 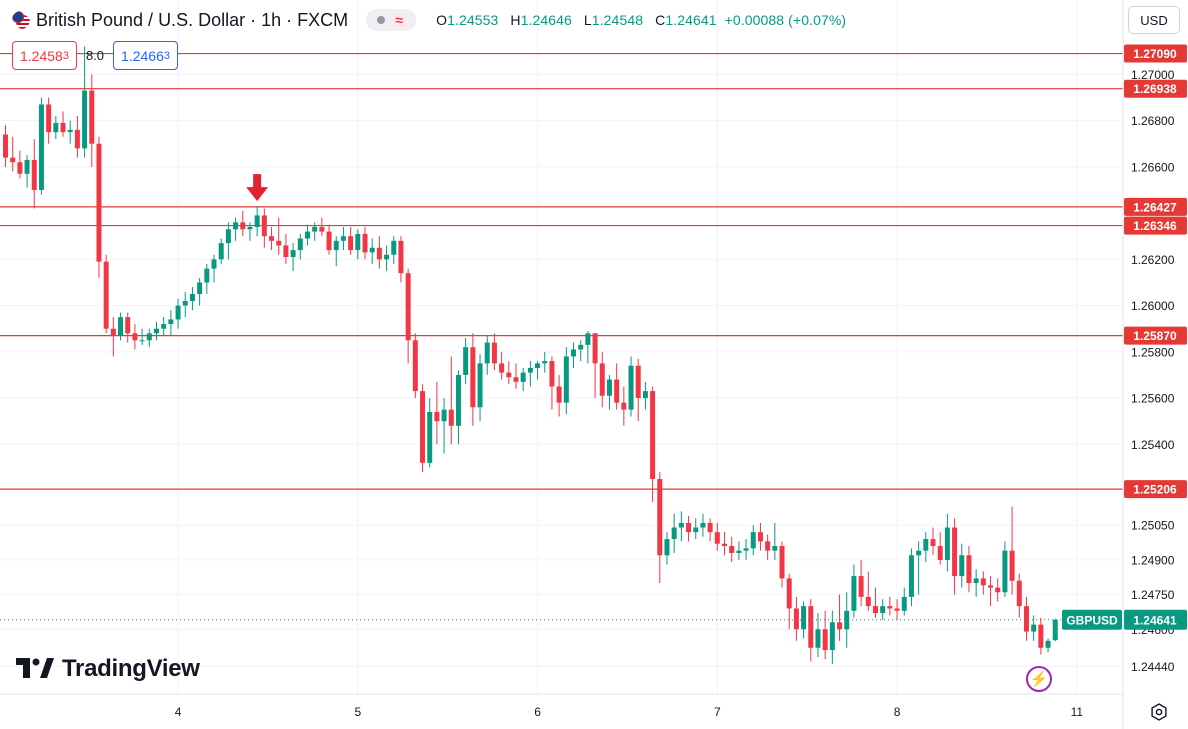 What do you see at coordinates (1153, 352) in the screenshot?
I see `y-tick-label: 1.25800` at bounding box center [1153, 352].